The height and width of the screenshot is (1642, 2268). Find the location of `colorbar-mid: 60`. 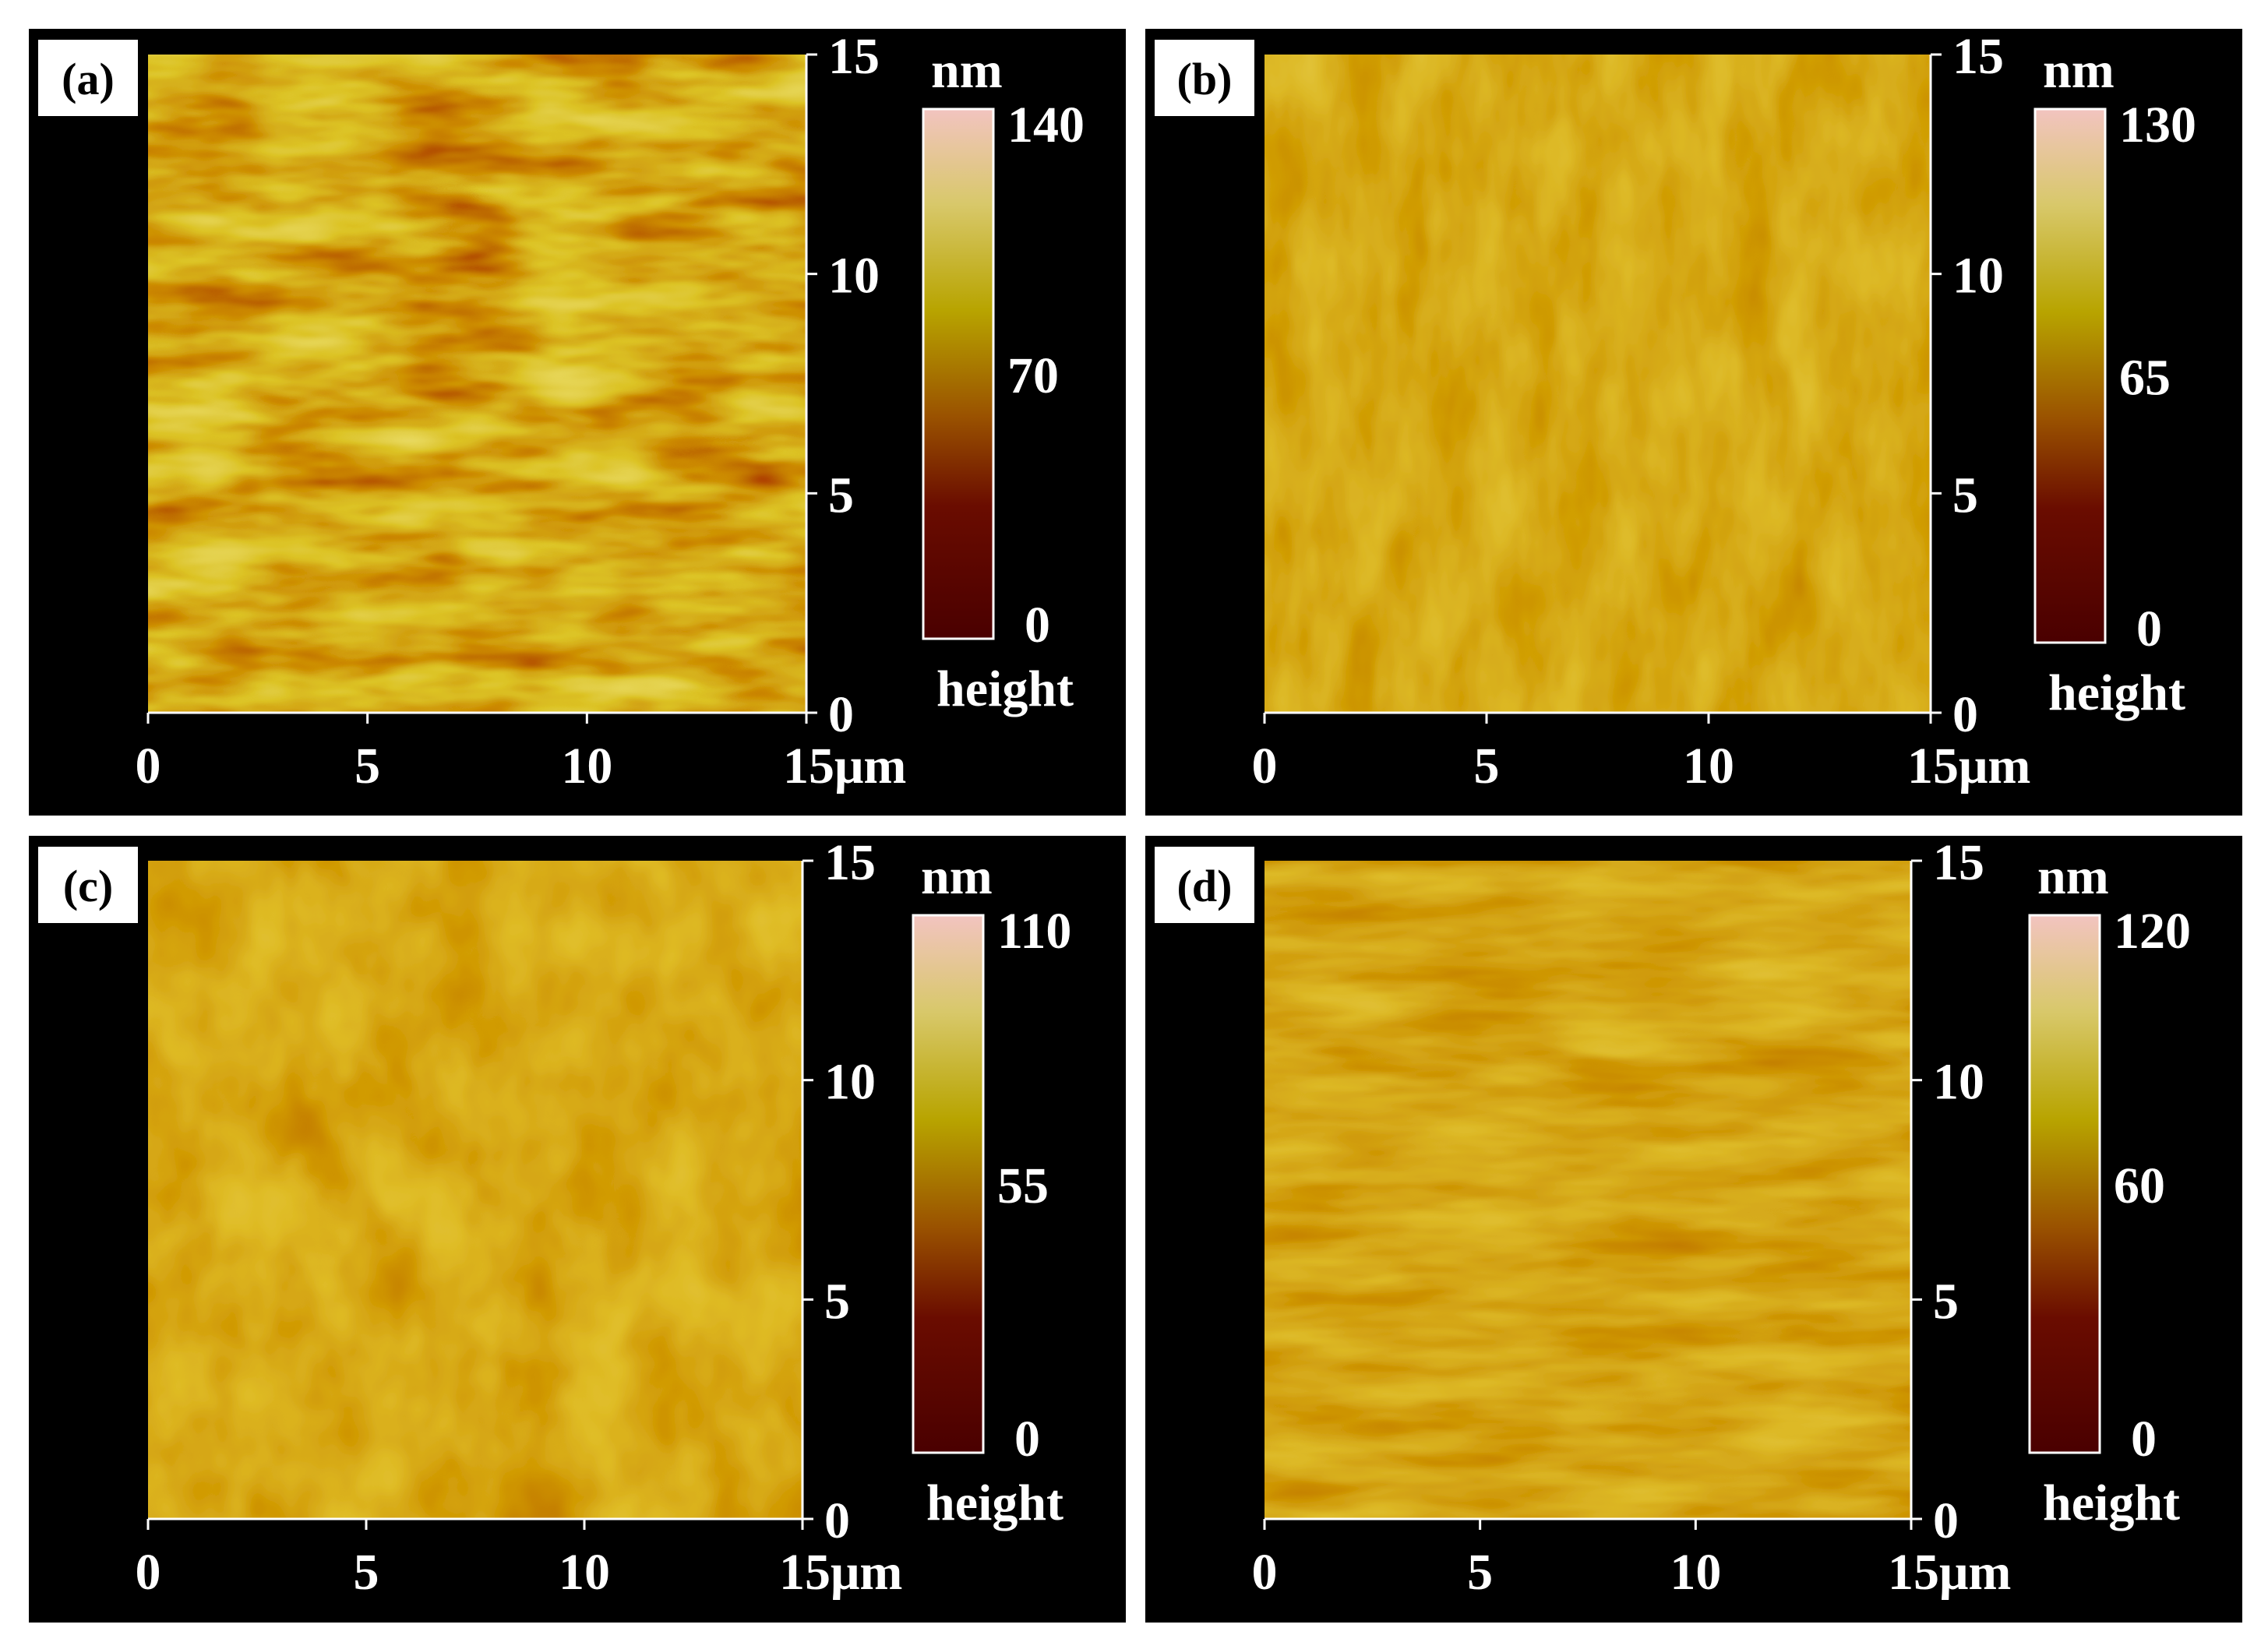

colorbar-mid: 60 is located at coordinates (2139, 1186).